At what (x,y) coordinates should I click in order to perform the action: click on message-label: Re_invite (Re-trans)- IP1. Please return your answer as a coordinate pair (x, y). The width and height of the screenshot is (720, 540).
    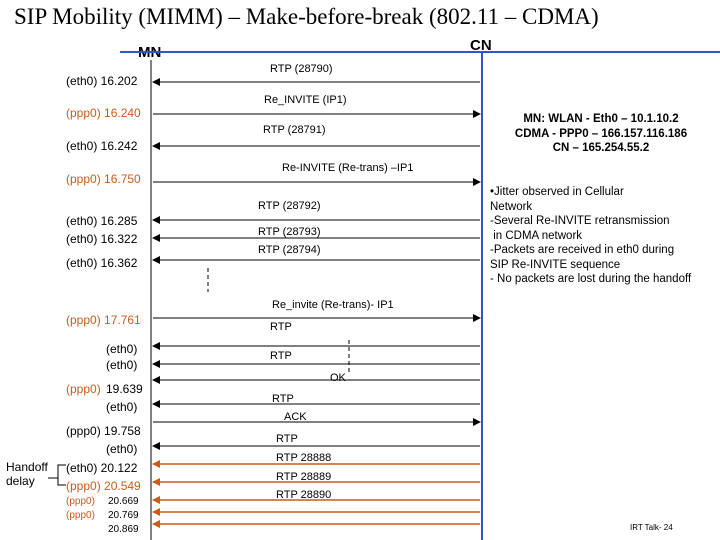
    Looking at the image, I should click on (333, 305).